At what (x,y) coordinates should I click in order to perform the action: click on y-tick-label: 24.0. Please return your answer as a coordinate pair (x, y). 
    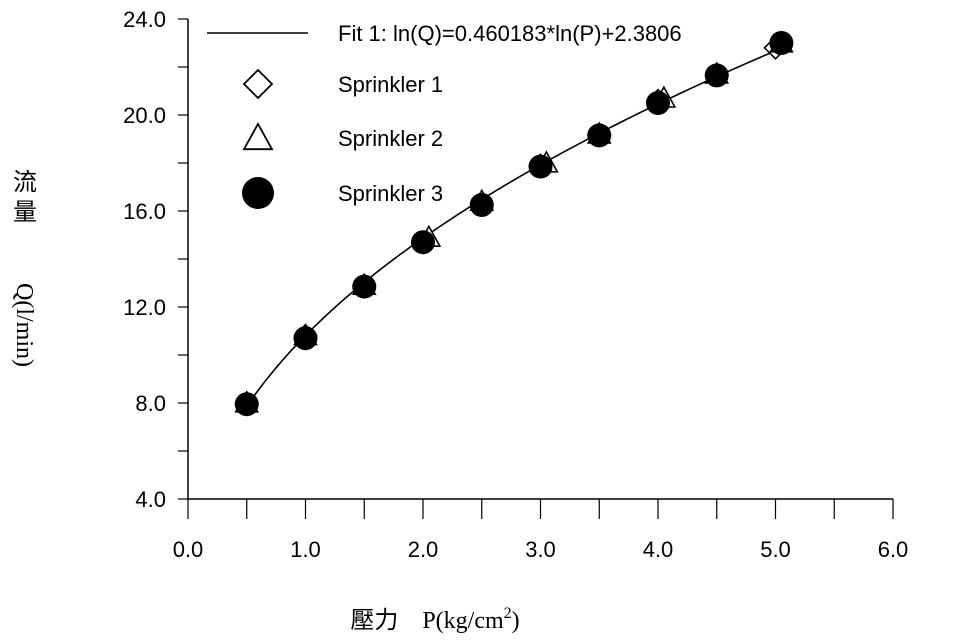
    Looking at the image, I should click on (144, 19).